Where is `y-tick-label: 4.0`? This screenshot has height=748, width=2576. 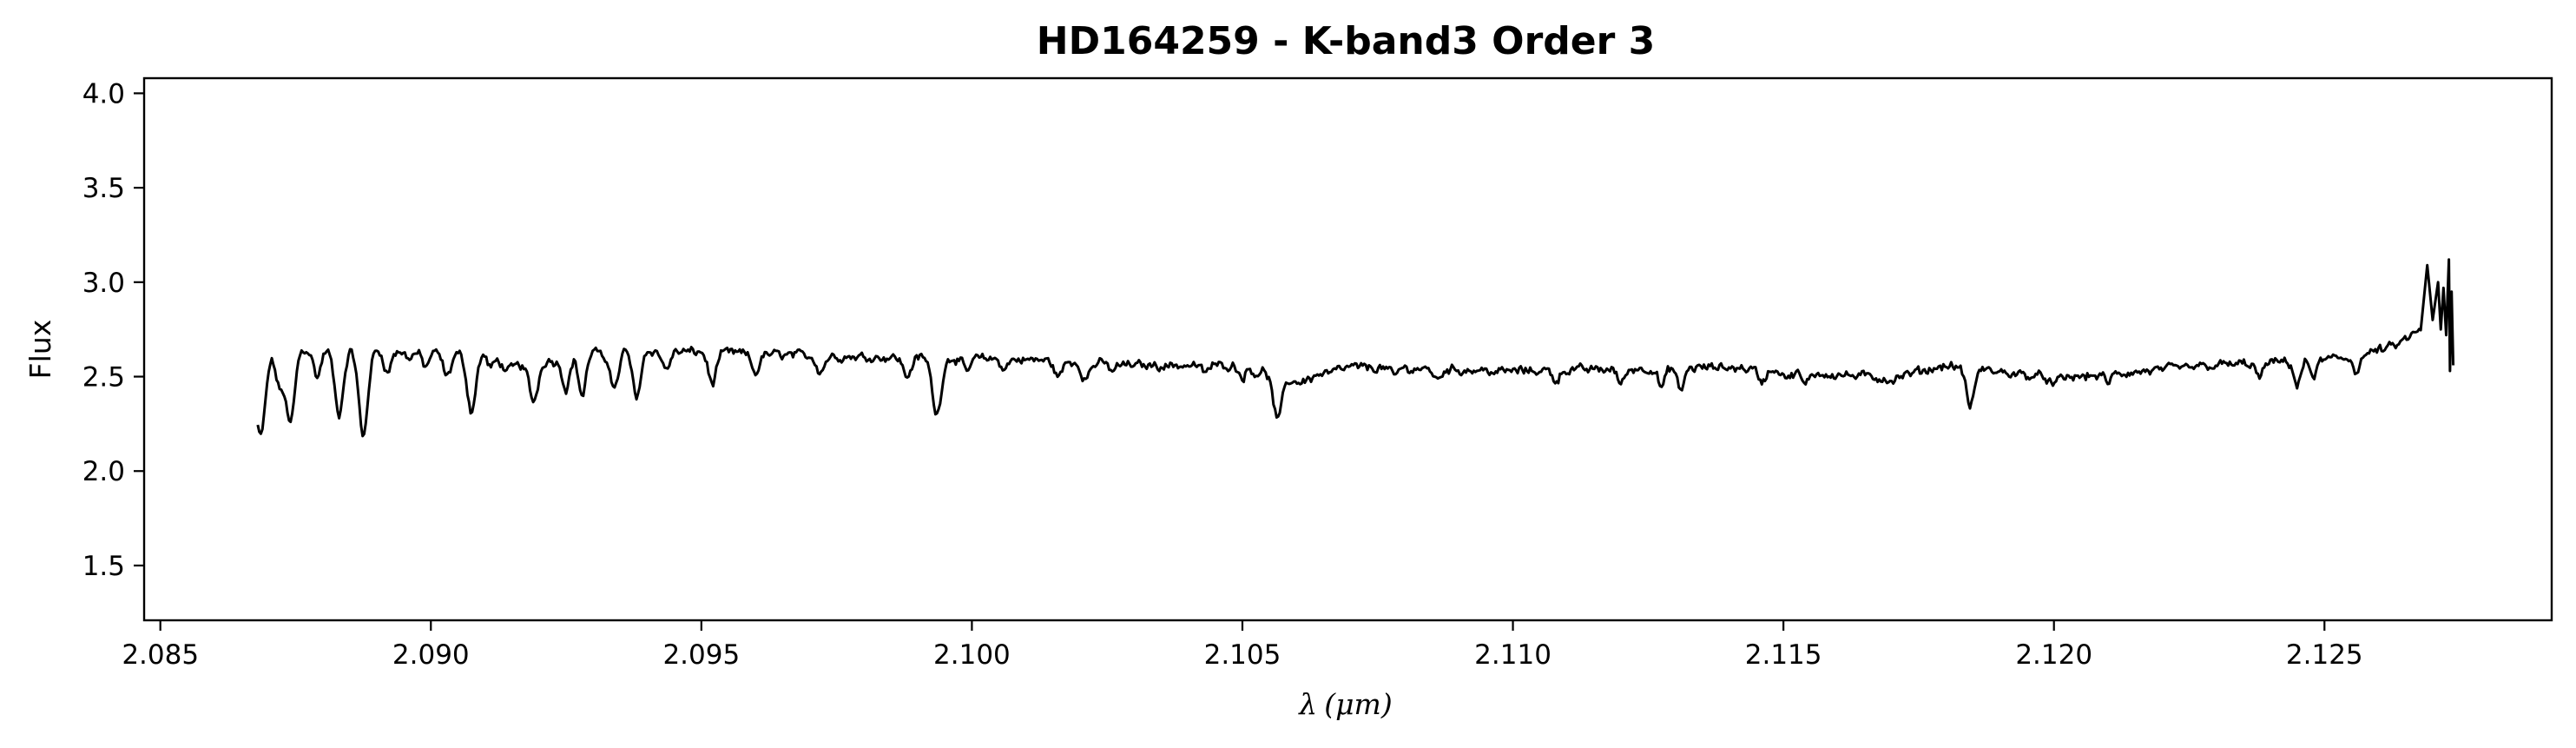 y-tick-label: 4.0 is located at coordinates (103, 93).